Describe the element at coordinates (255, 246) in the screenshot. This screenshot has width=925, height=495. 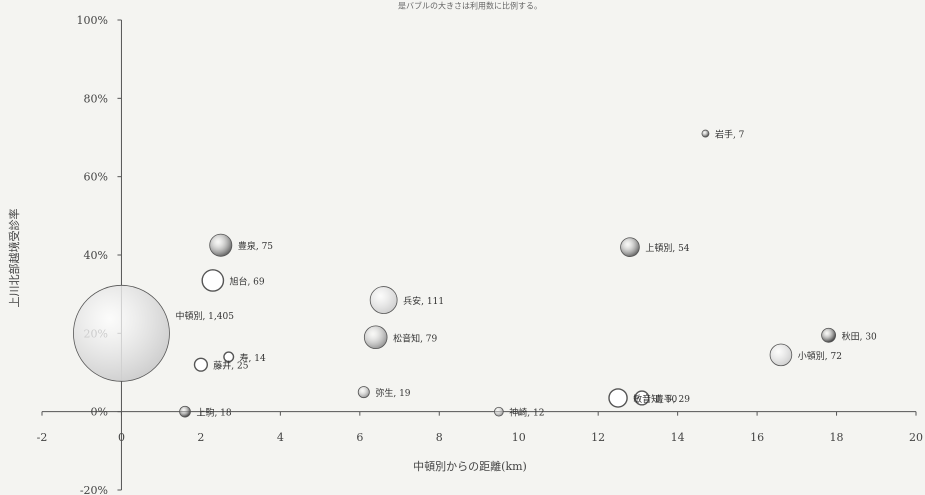
I see `bubble-data-label: 豊泉, 75` at that location.